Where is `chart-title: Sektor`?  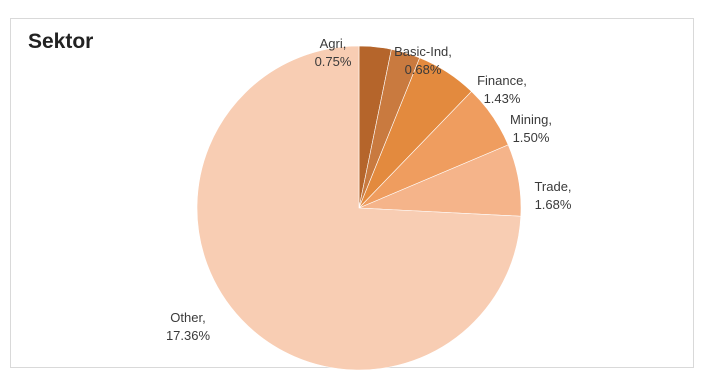 chart-title: Sektor is located at coordinates (61, 41).